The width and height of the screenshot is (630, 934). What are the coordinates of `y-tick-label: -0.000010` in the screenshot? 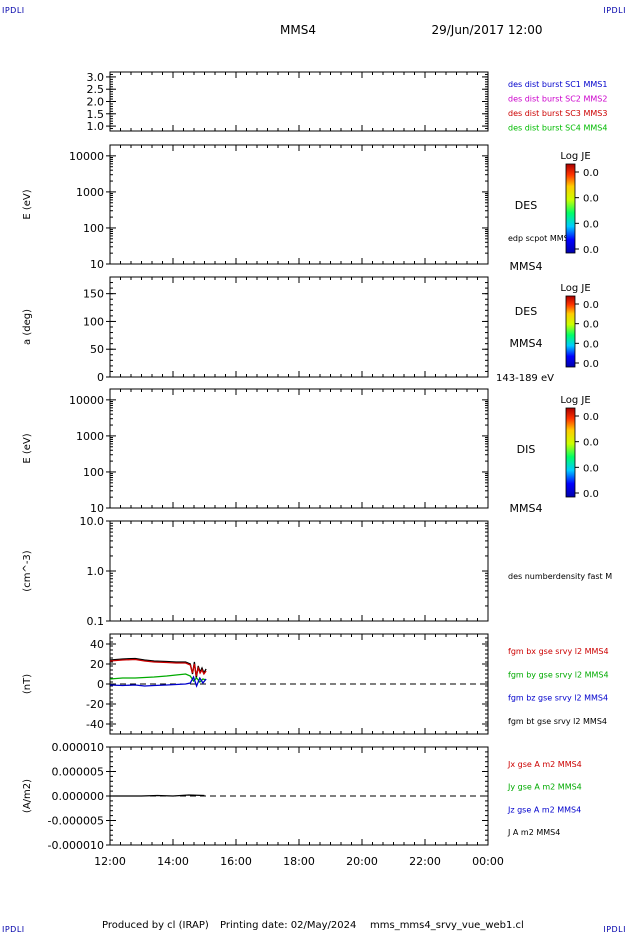 It's located at (76, 845).